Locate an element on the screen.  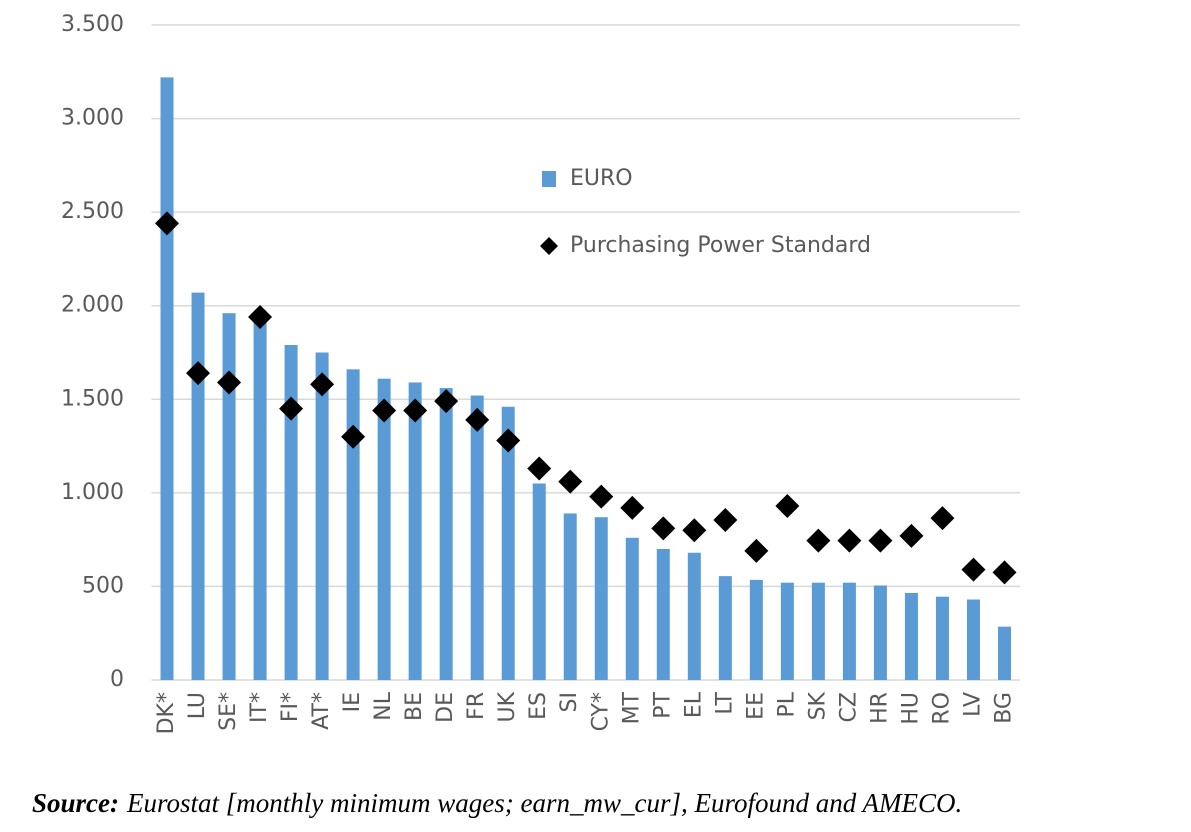
x-tick-label: FR is located at coordinates (476, 706).